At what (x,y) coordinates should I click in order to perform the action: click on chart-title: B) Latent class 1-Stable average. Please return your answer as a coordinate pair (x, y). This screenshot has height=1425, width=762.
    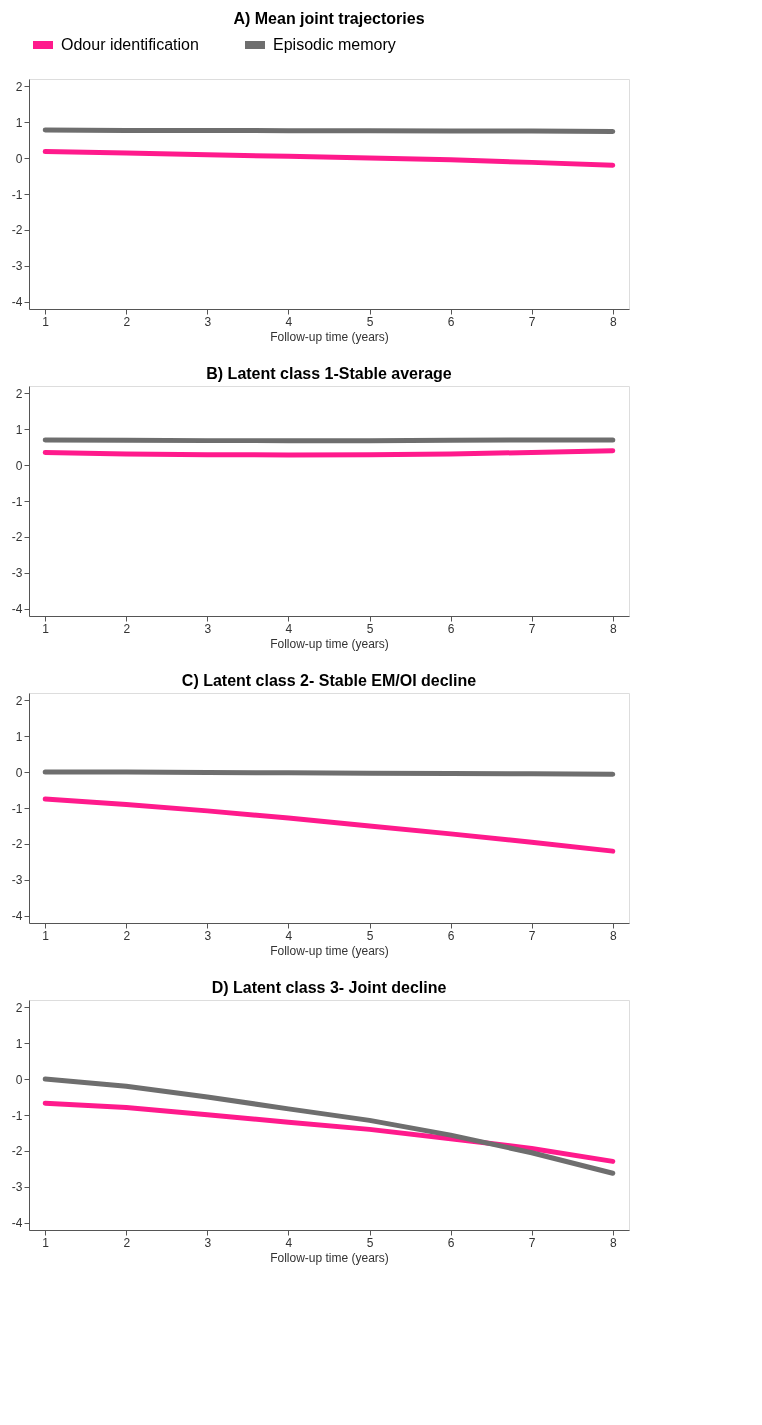
    Looking at the image, I should click on (329, 373).